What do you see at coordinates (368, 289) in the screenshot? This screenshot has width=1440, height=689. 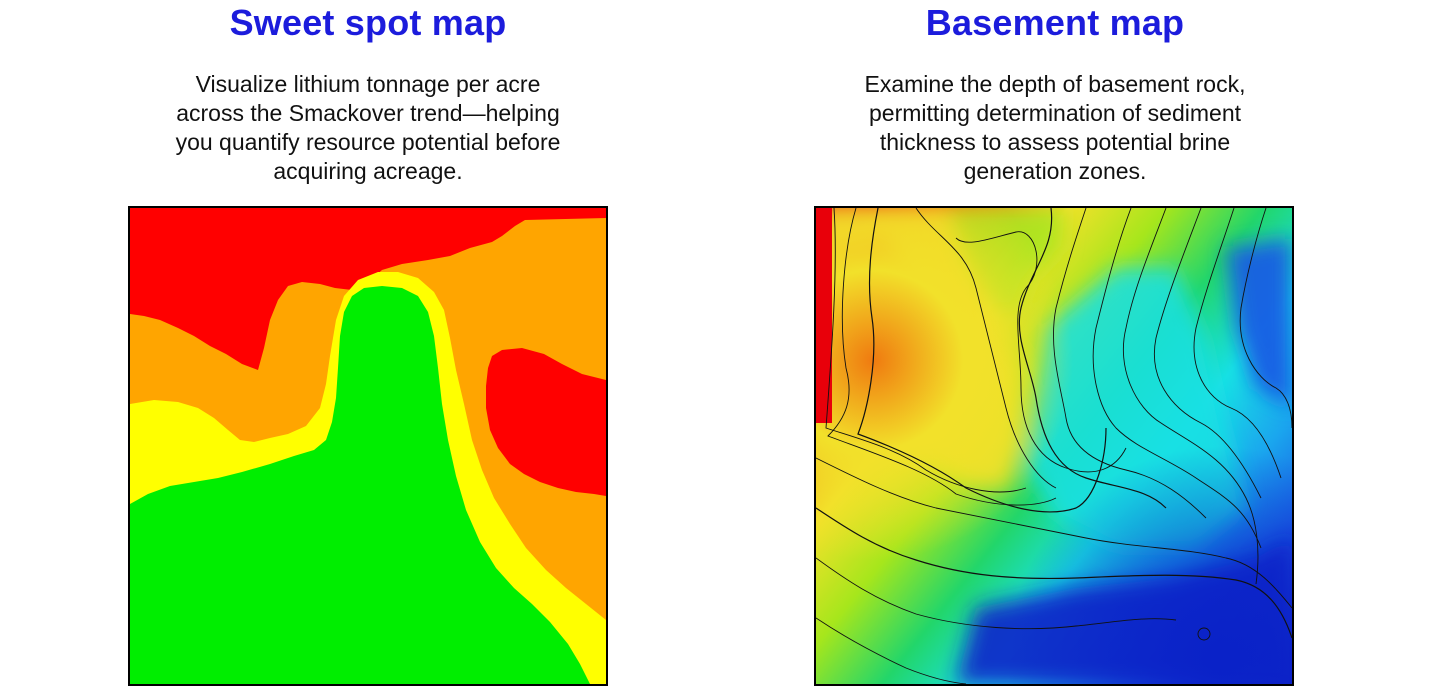 I see `red-zone-north` at bounding box center [368, 289].